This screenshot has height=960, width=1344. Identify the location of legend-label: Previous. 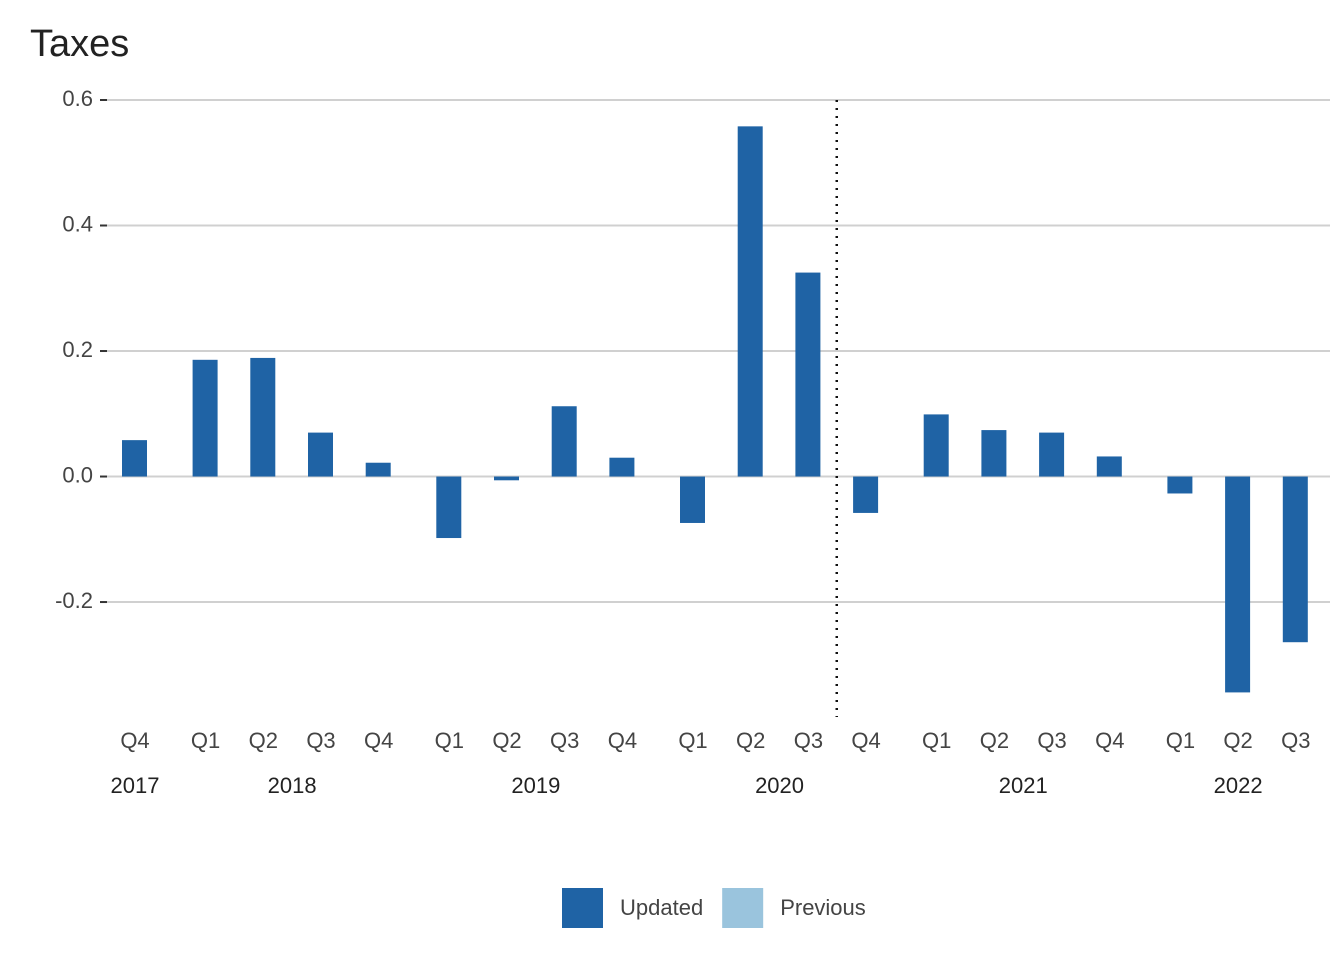
(823, 907).